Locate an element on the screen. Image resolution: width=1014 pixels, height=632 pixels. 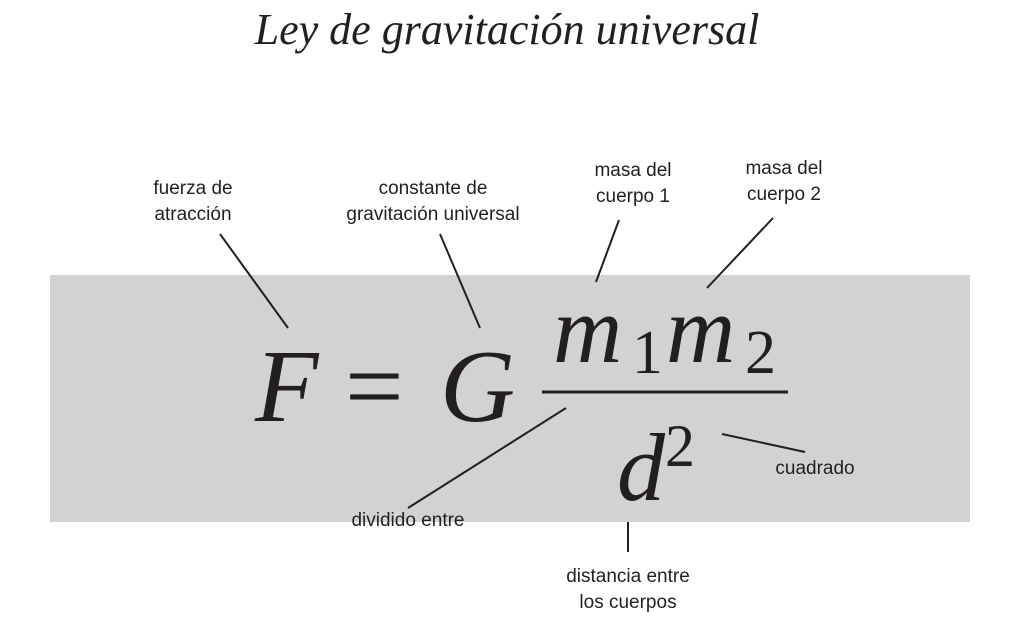
equals-sign: = is located at coordinates (374, 386).